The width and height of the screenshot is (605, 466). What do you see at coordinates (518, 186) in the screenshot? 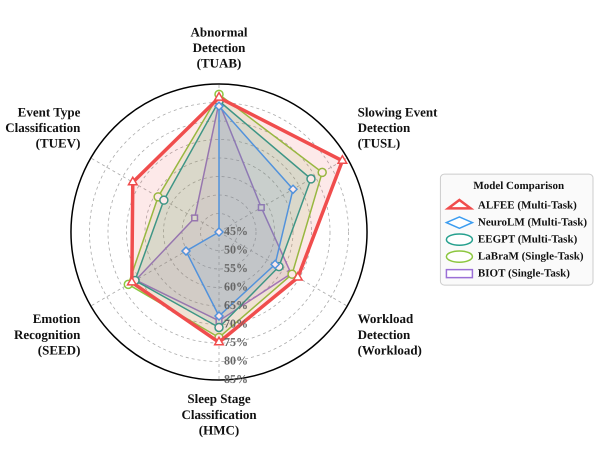
I see `legend-title: Model Comparison` at bounding box center [518, 186].